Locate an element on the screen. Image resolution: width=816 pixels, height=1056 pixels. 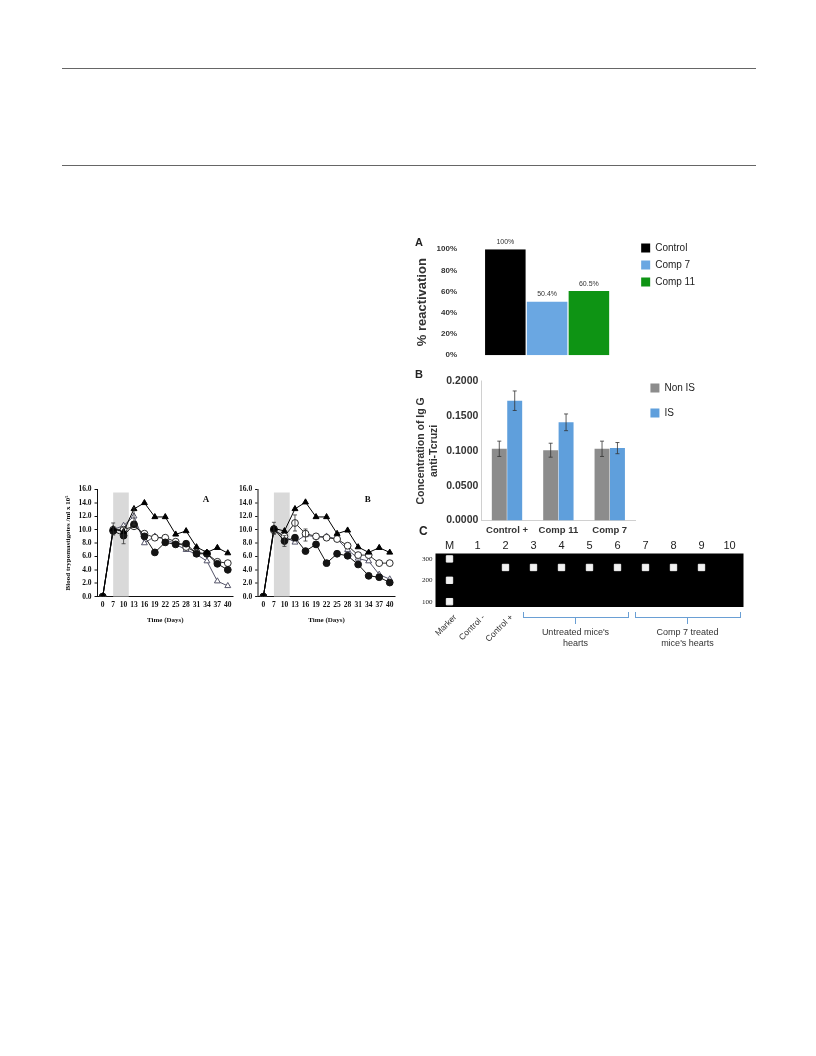
x-tick-label: 1 is located at coordinates (477, 545).